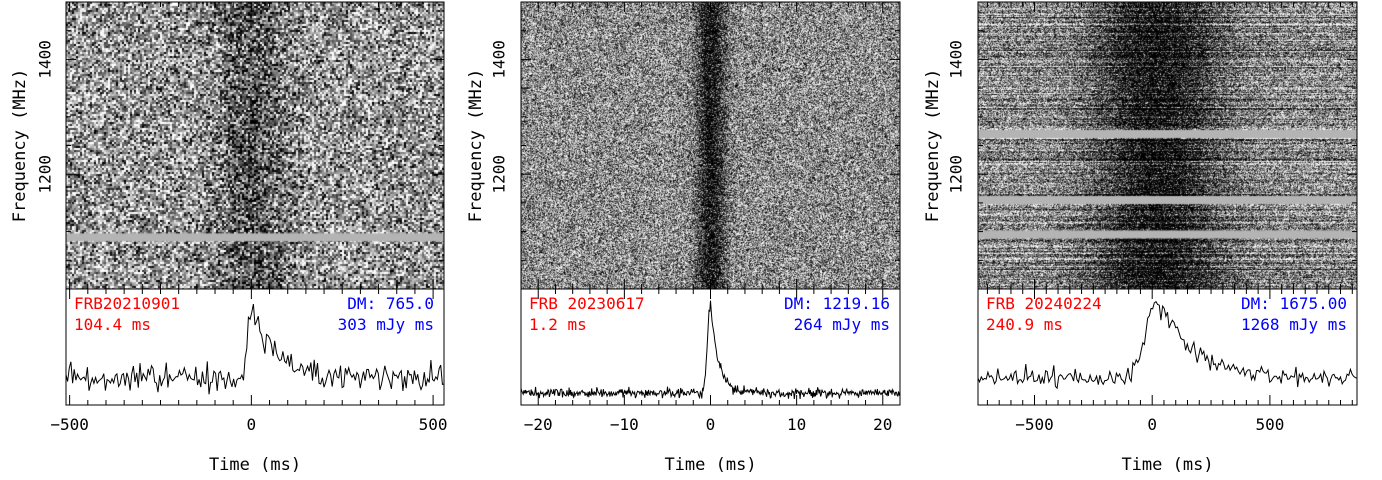  What do you see at coordinates (624, 424) in the screenshot?
I see `x-tick-label: −10` at bounding box center [624, 424].